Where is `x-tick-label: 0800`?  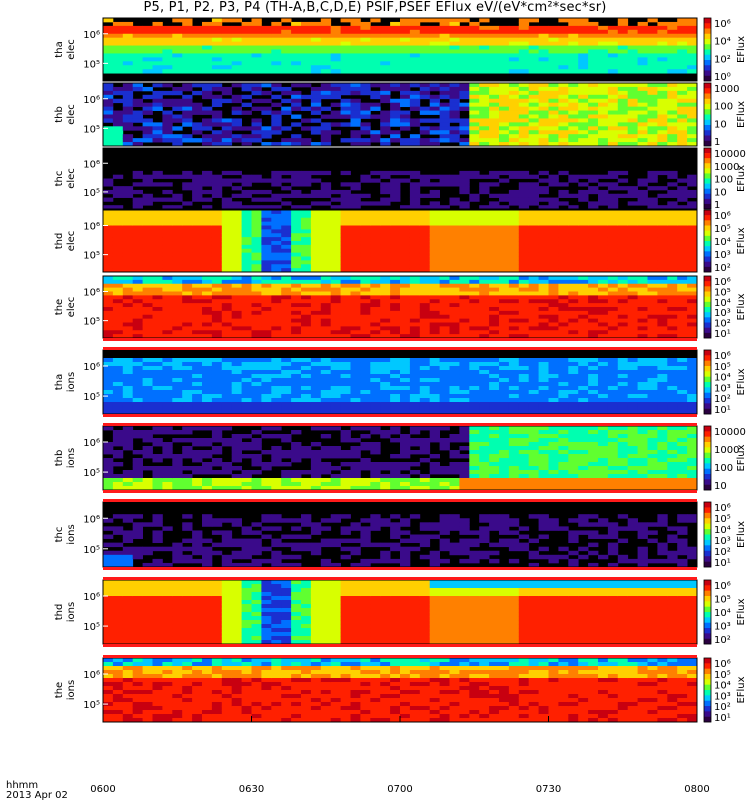
x-tick-label: 0800 is located at coordinates (696, 789).